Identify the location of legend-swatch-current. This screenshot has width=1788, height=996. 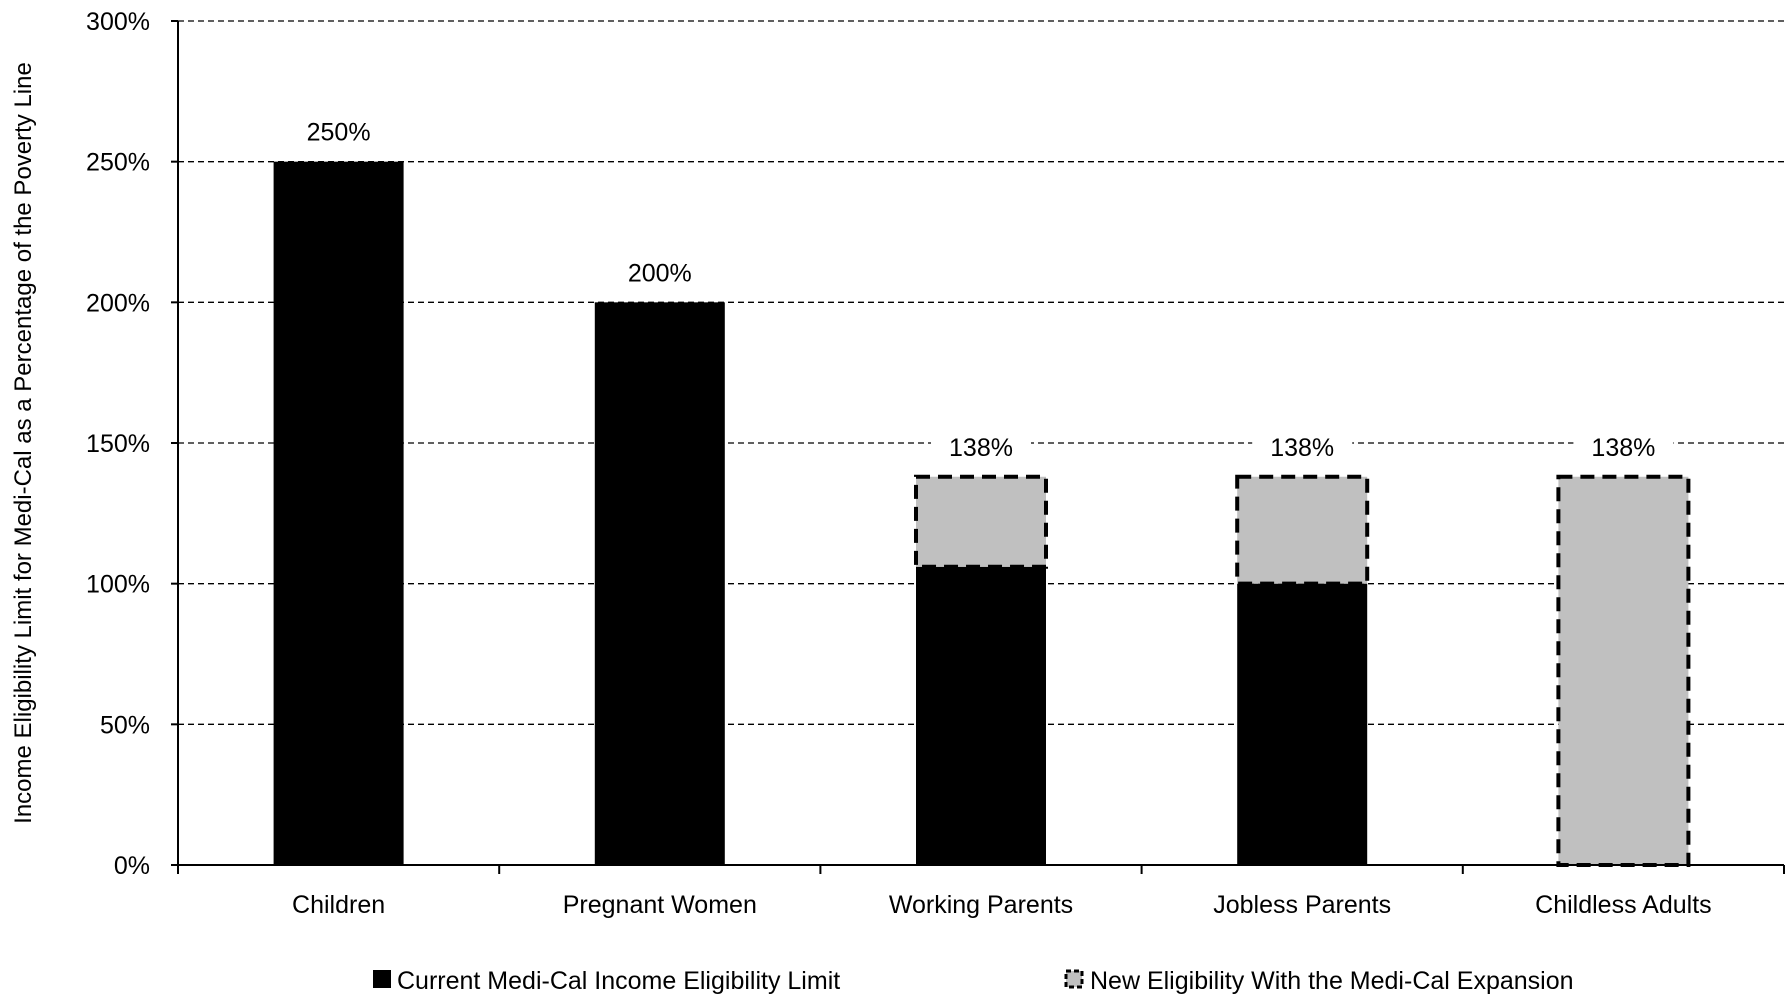
(382, 979).